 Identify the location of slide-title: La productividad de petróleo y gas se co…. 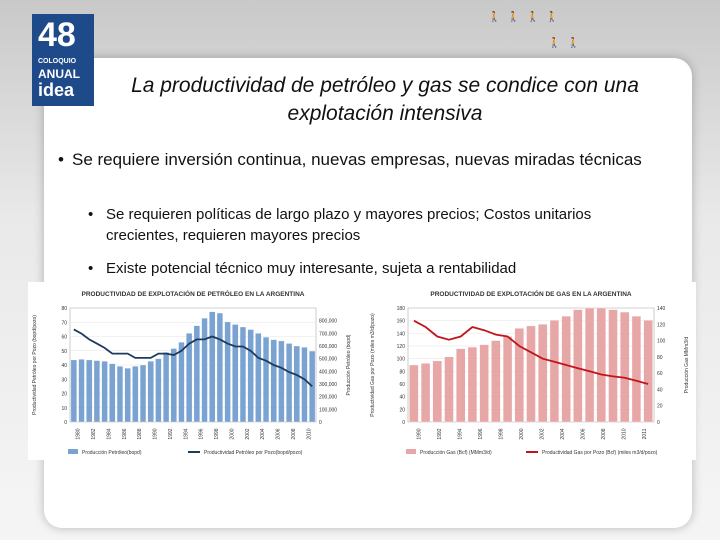
(385, 99).